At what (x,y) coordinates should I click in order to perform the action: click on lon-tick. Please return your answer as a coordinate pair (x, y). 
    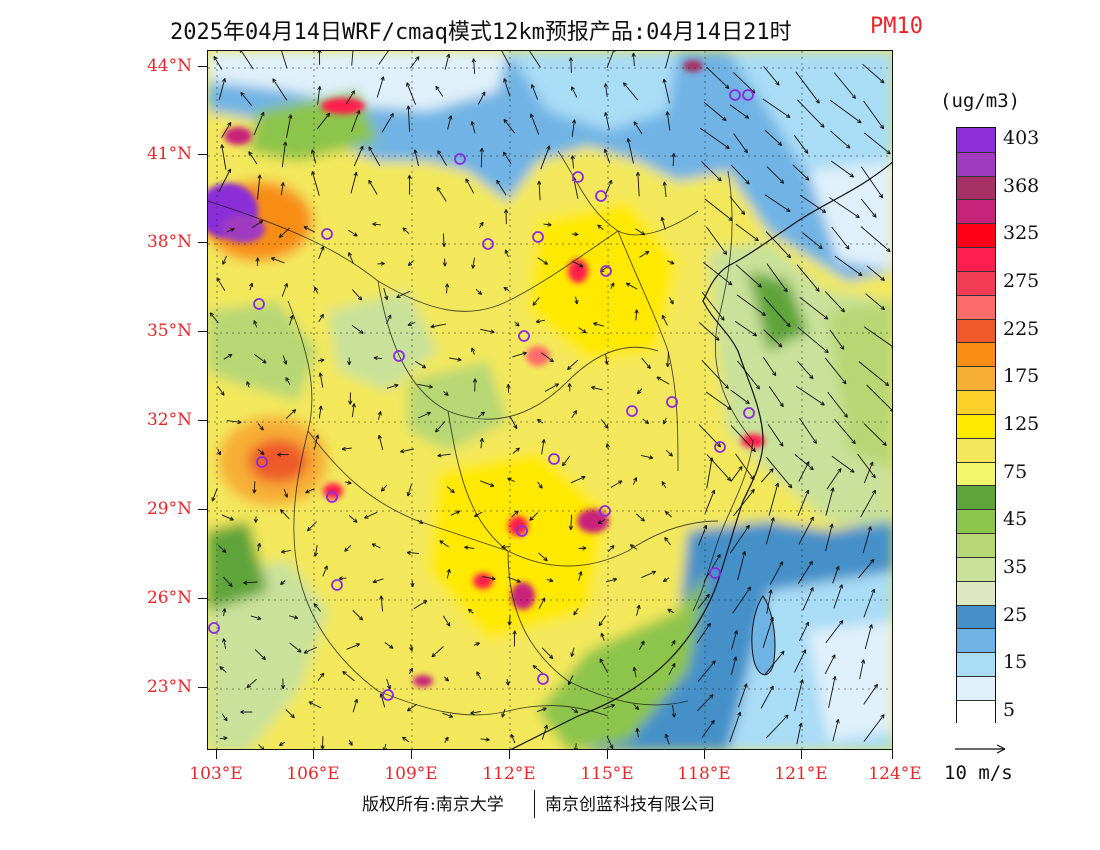
    Looking at the image, I should click on (892, 754).